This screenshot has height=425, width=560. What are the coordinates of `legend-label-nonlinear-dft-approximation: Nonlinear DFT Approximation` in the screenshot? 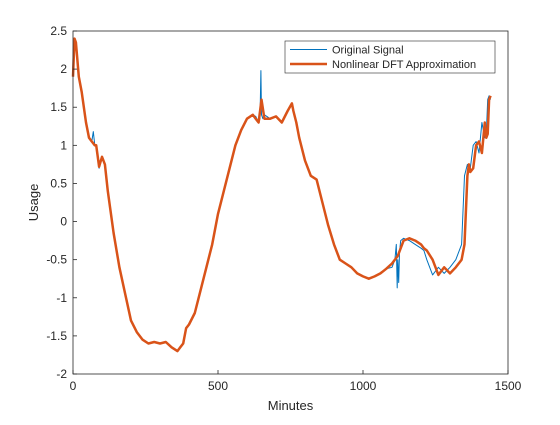 It's located at (404, 65).